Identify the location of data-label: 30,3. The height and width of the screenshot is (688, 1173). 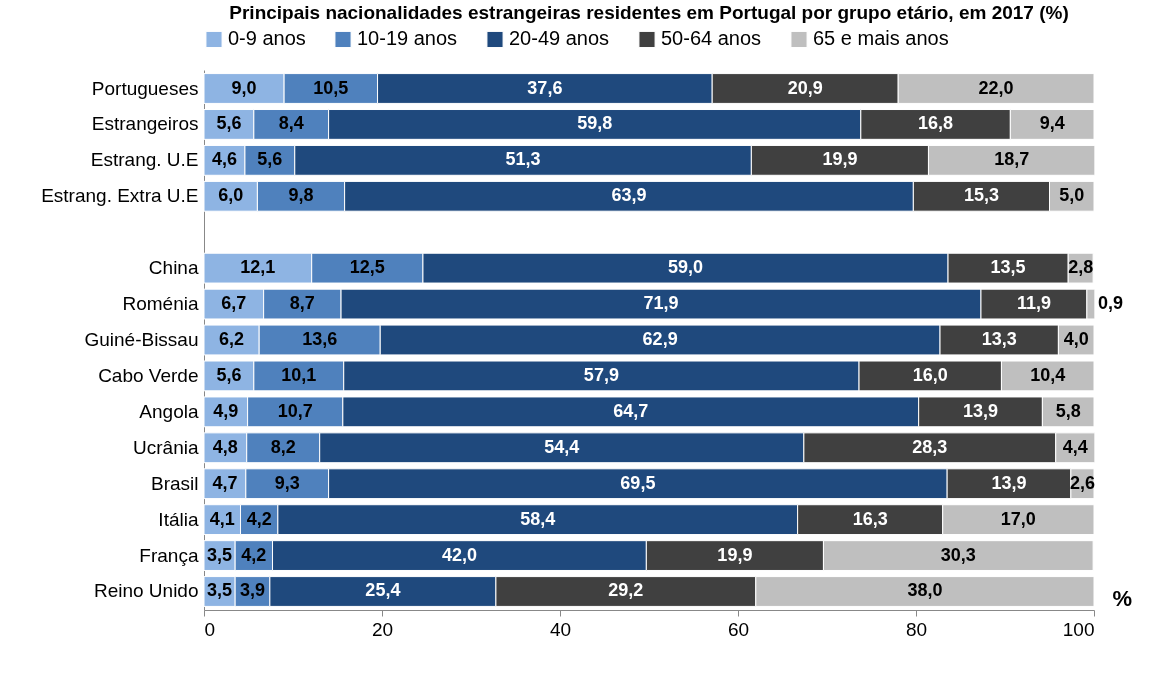
(958, 554).